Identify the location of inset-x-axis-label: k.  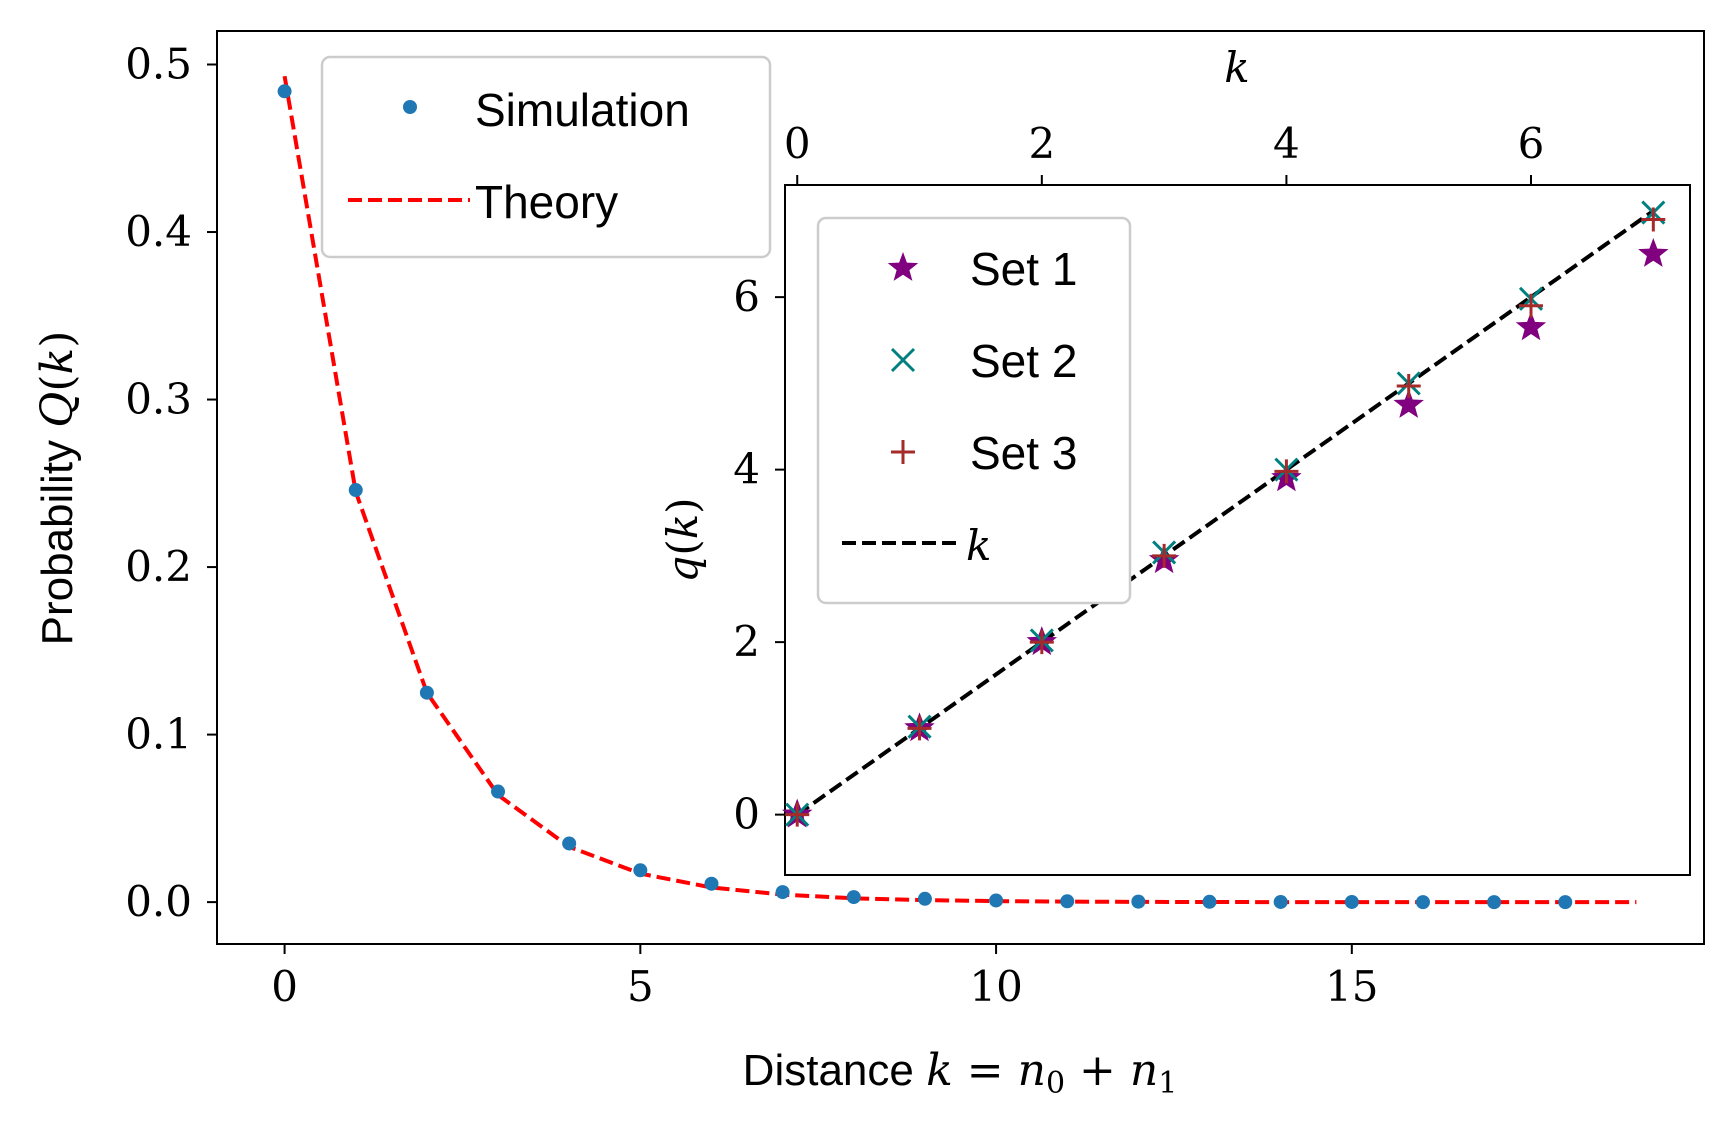
(1236, 67).